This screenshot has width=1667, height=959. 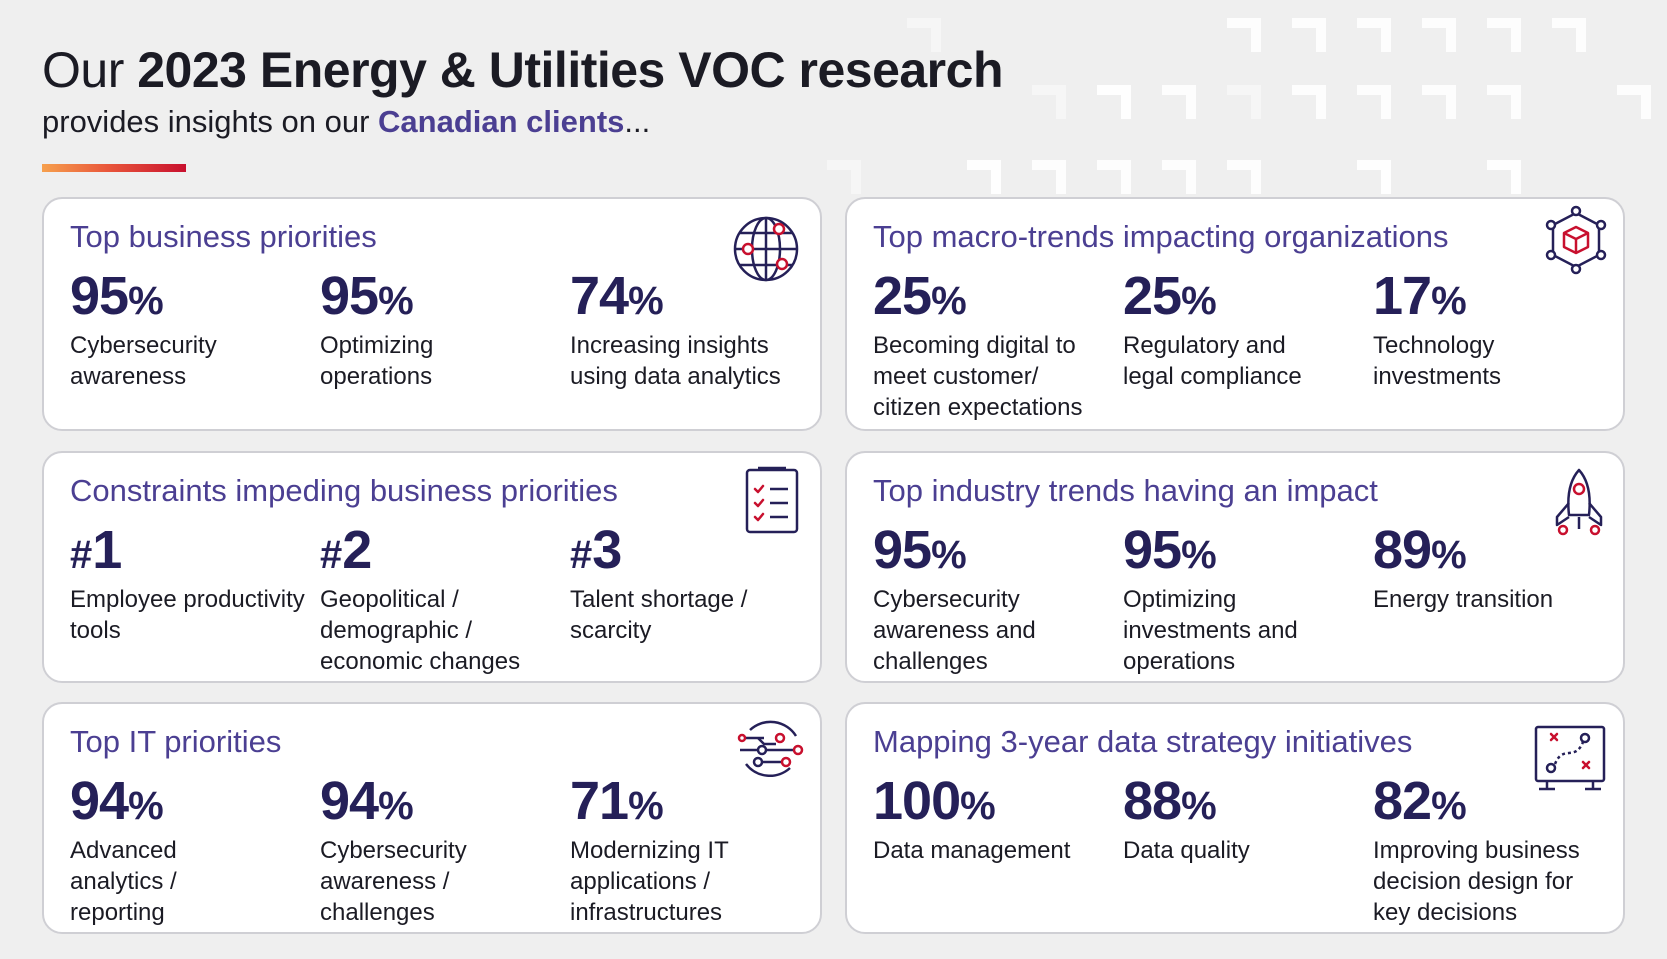 What do you see at coordinates (1437, 361) in the screenshot?
I see `stat-label: Technology investments` at bounding box center [1437, 361].